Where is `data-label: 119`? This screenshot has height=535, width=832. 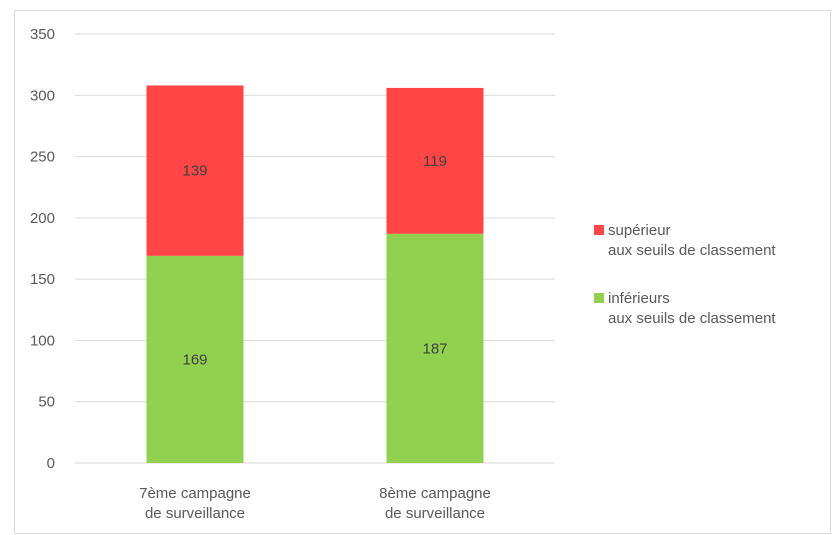
data-label: 119 is located at coordinates (435, 161).